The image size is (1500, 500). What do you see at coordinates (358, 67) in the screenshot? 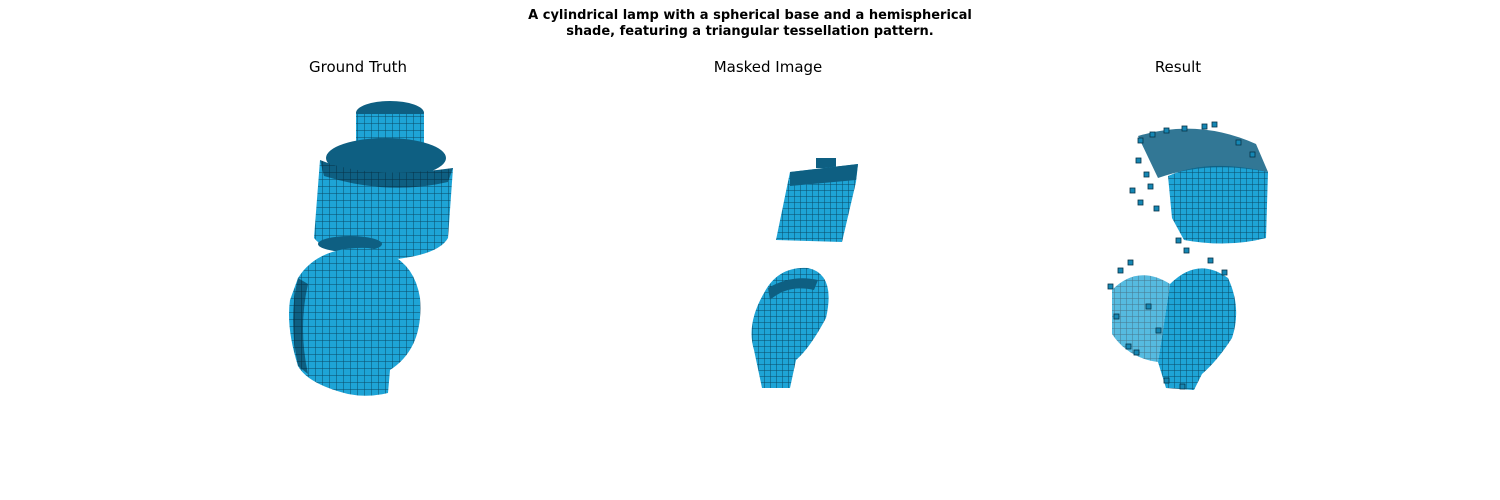
I see `ground-truth-title: Ground Truth` at bounding box center [358, 67].